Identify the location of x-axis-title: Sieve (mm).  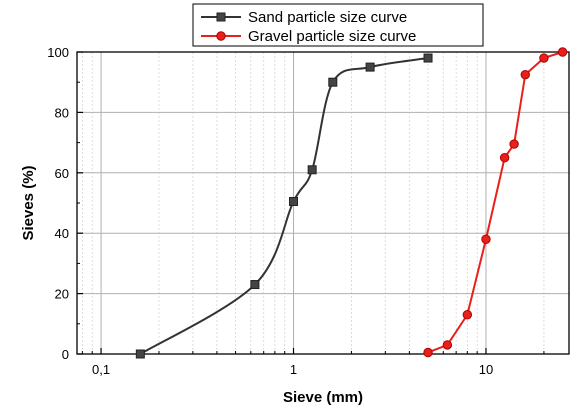
(323, 397).